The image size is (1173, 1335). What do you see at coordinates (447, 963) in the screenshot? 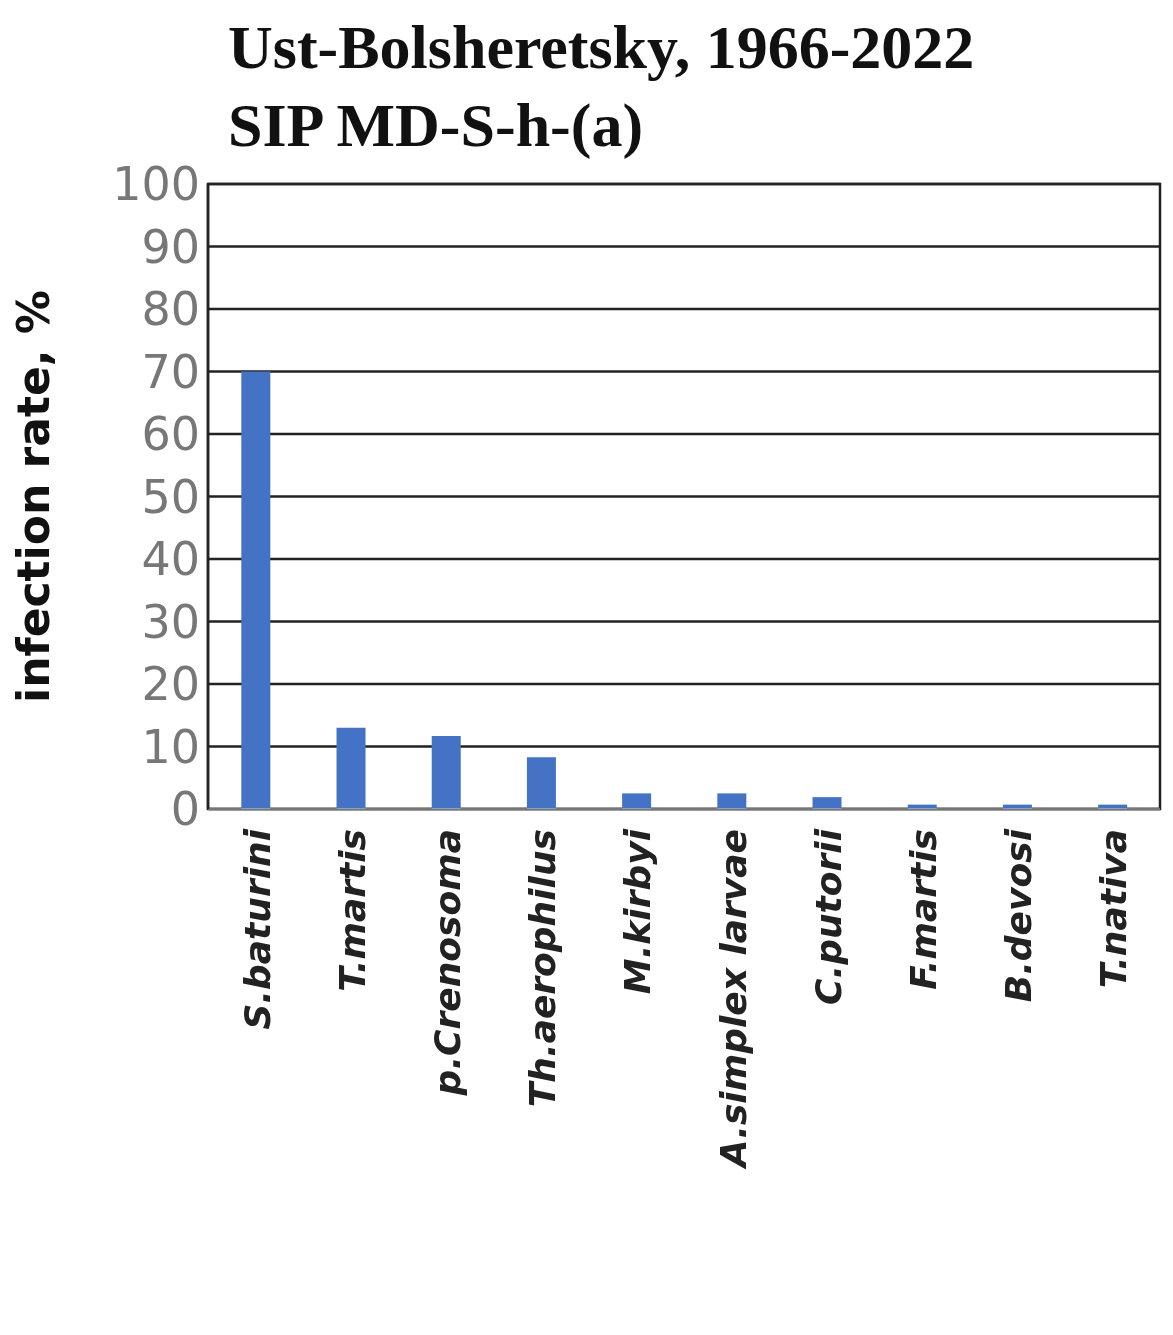
I see `x-tick-label: p.Crenosoma` at bounding box center [447, 963].